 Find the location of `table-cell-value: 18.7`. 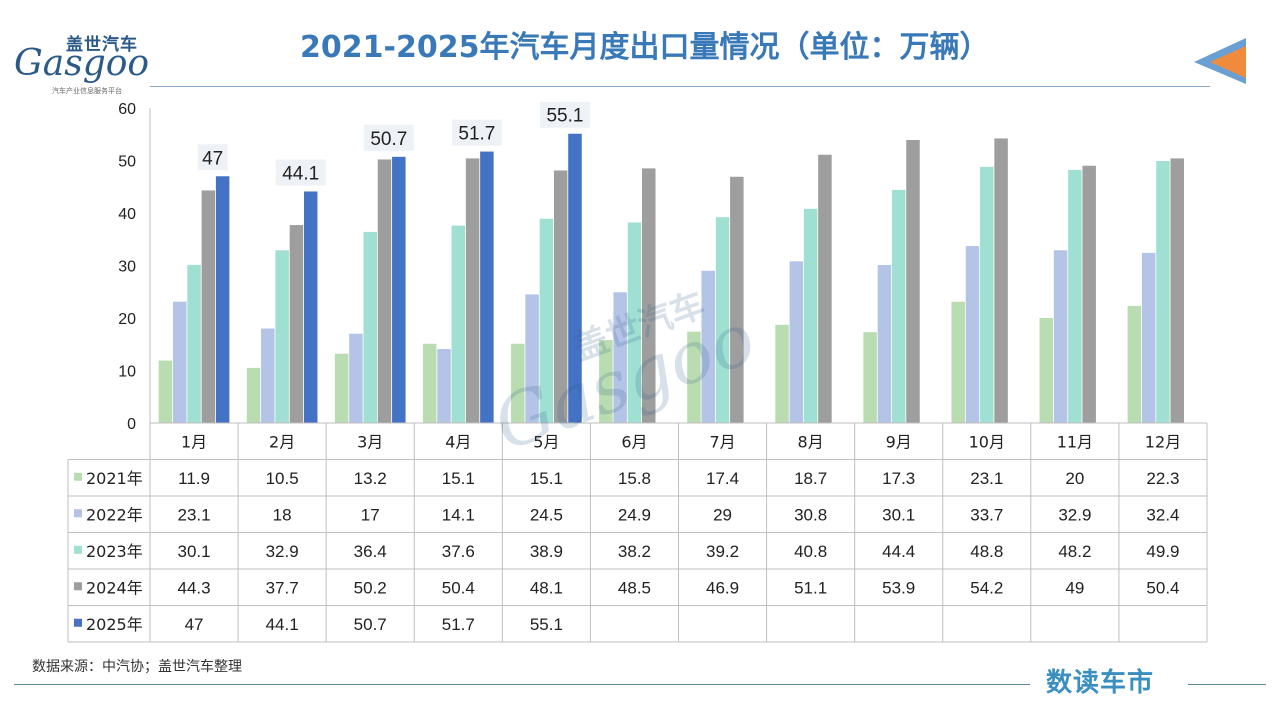

table-cell-value: 18.7 is located at coordinates (810, 478).